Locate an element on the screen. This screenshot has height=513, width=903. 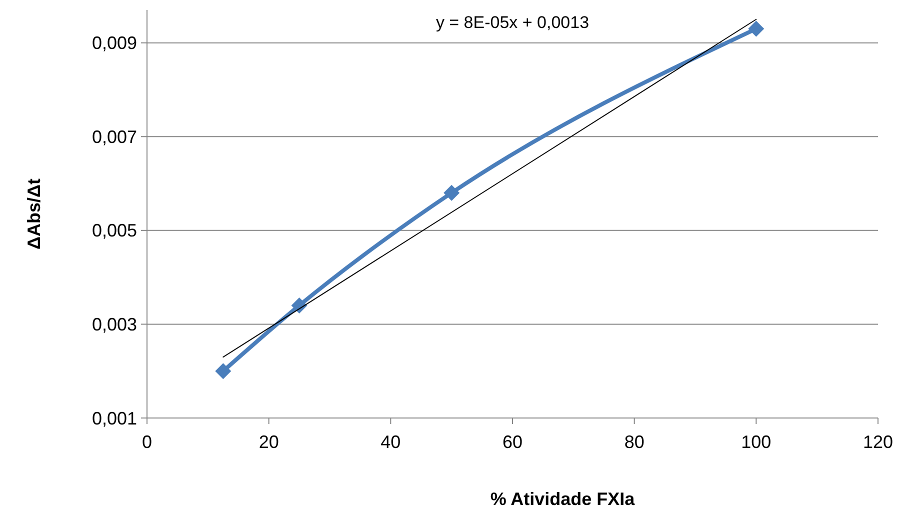
x-tick-label: 60 is located at coordinates (512, 442).